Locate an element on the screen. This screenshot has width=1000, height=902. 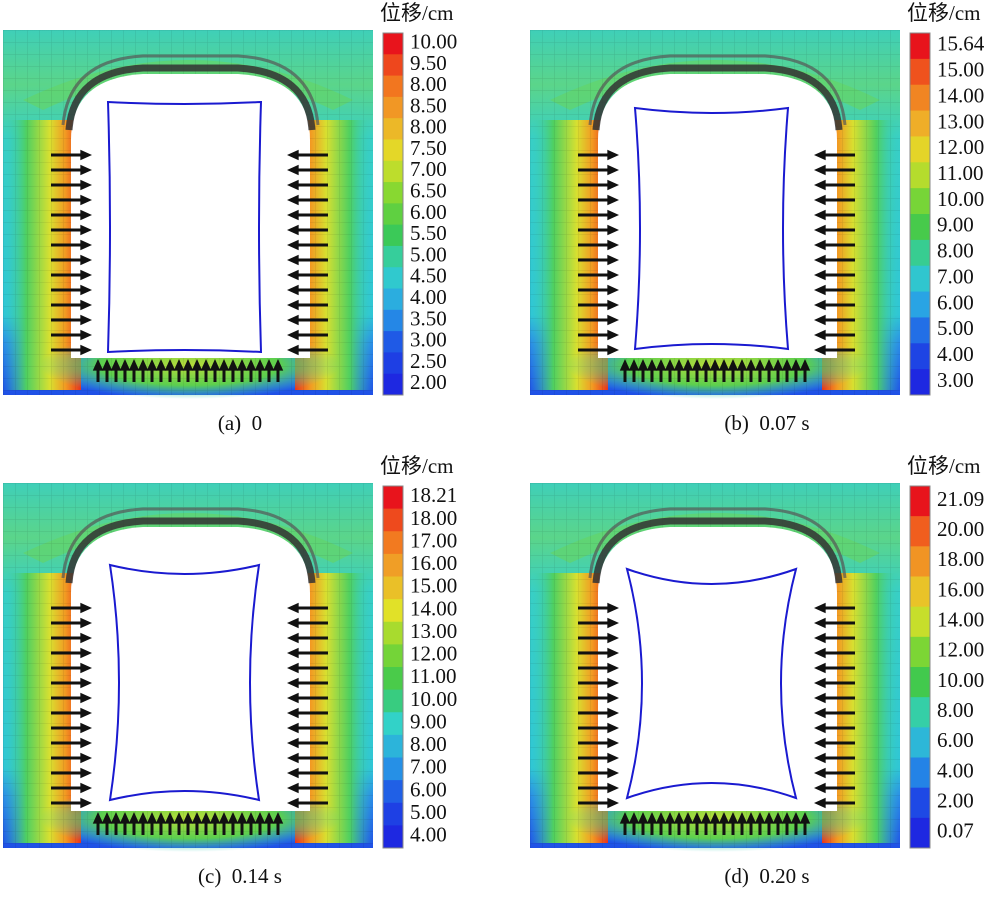
colorbar-label: 15.64 is located at coordinates (961, 44).